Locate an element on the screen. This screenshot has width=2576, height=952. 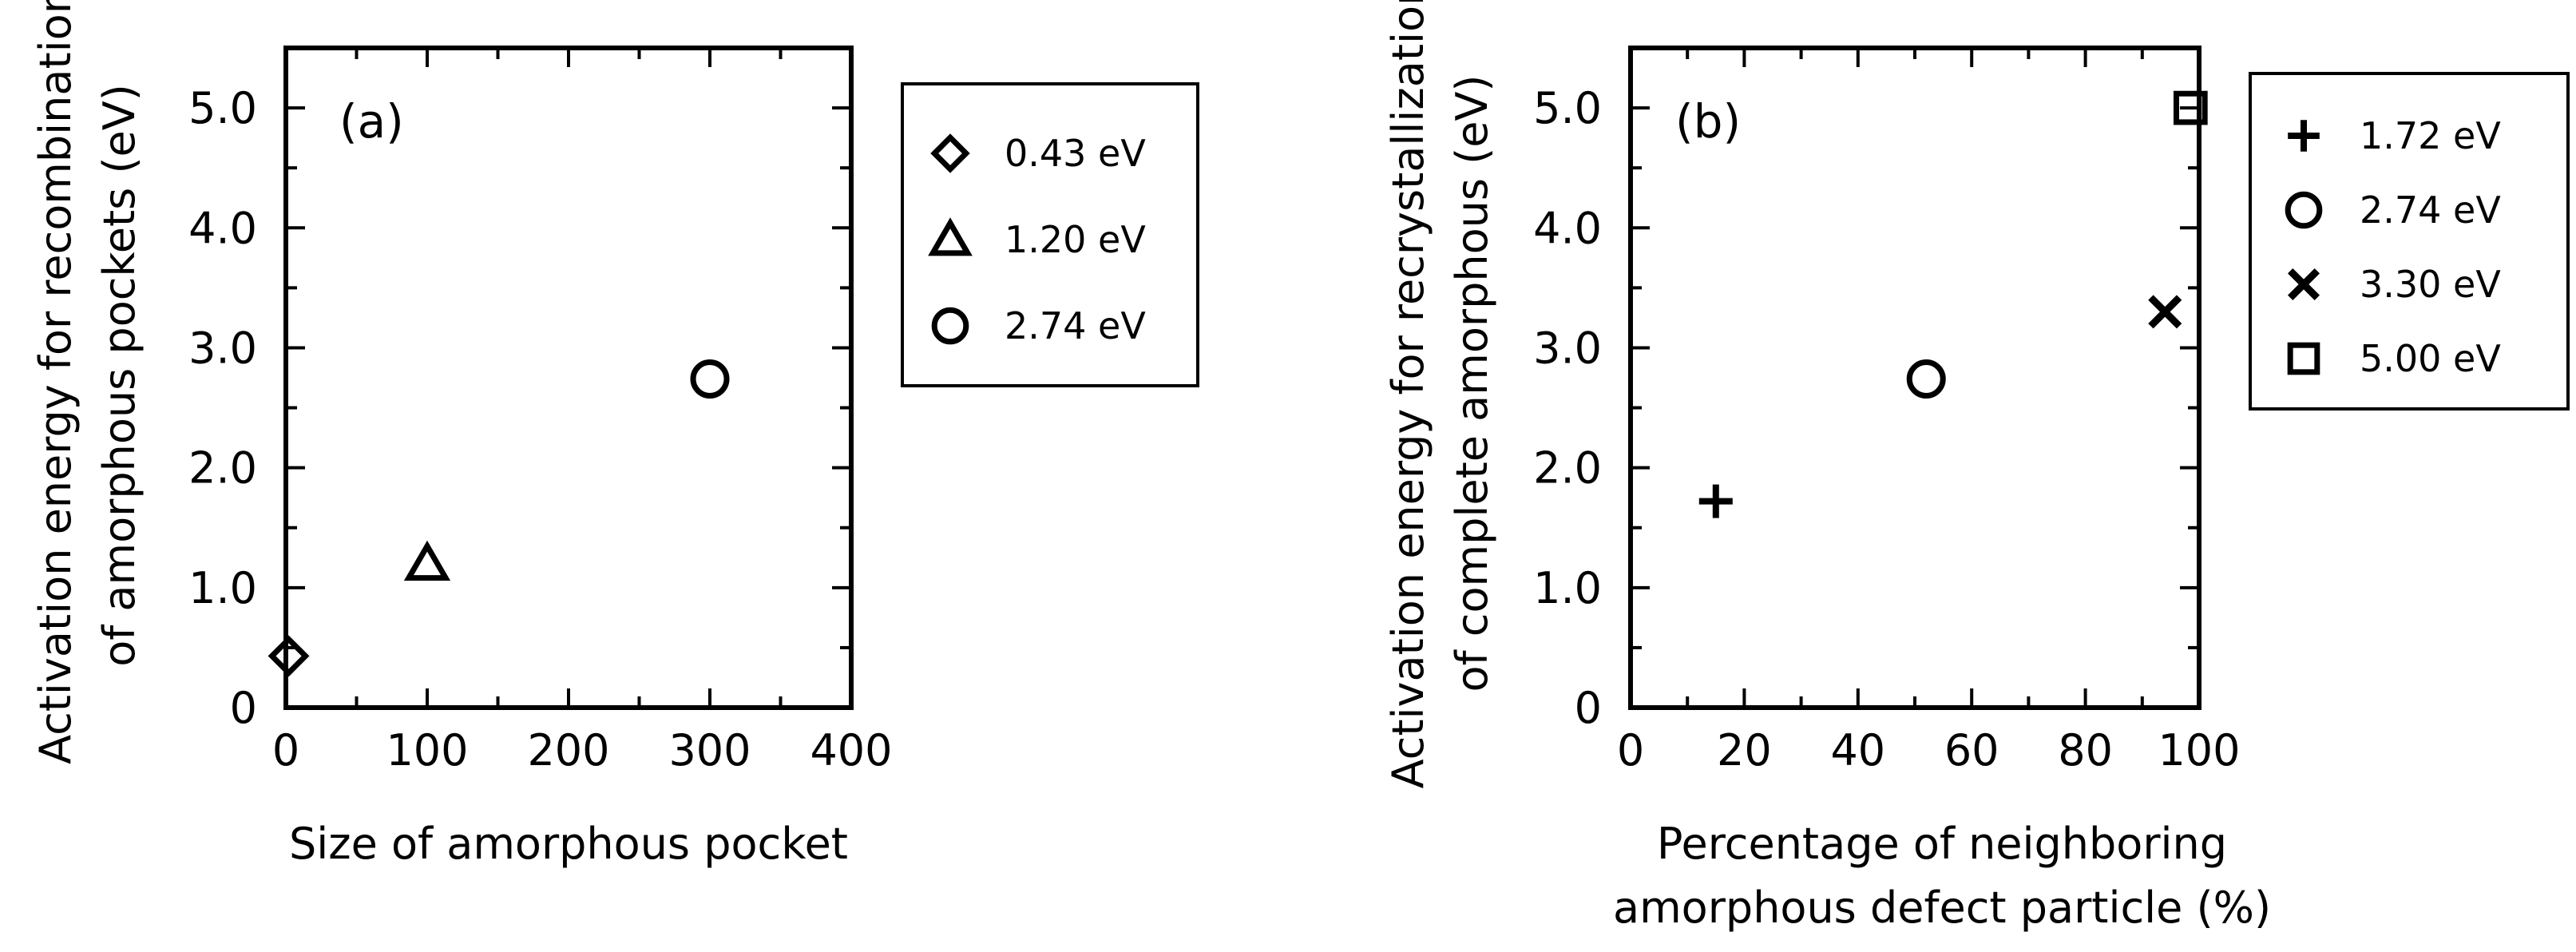
y-axis-title: Activation energy for recrystallization is located at coordinates (1408, 394).